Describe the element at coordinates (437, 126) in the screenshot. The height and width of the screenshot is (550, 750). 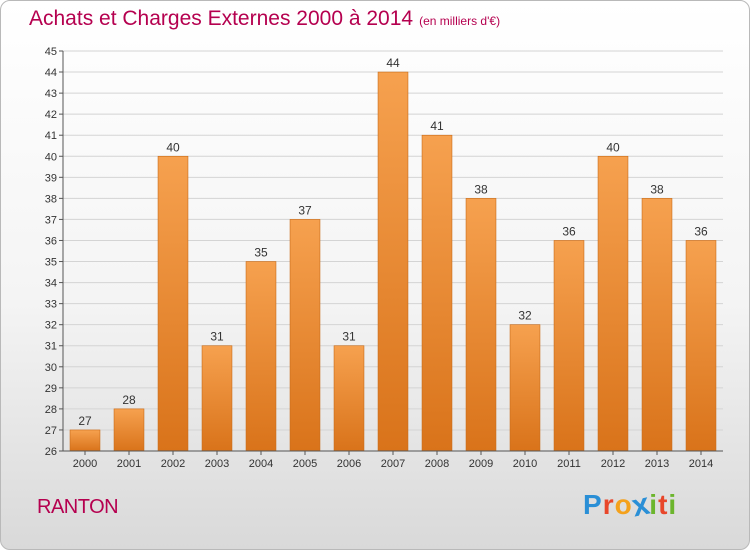
I see `data-label: 41` at that location.